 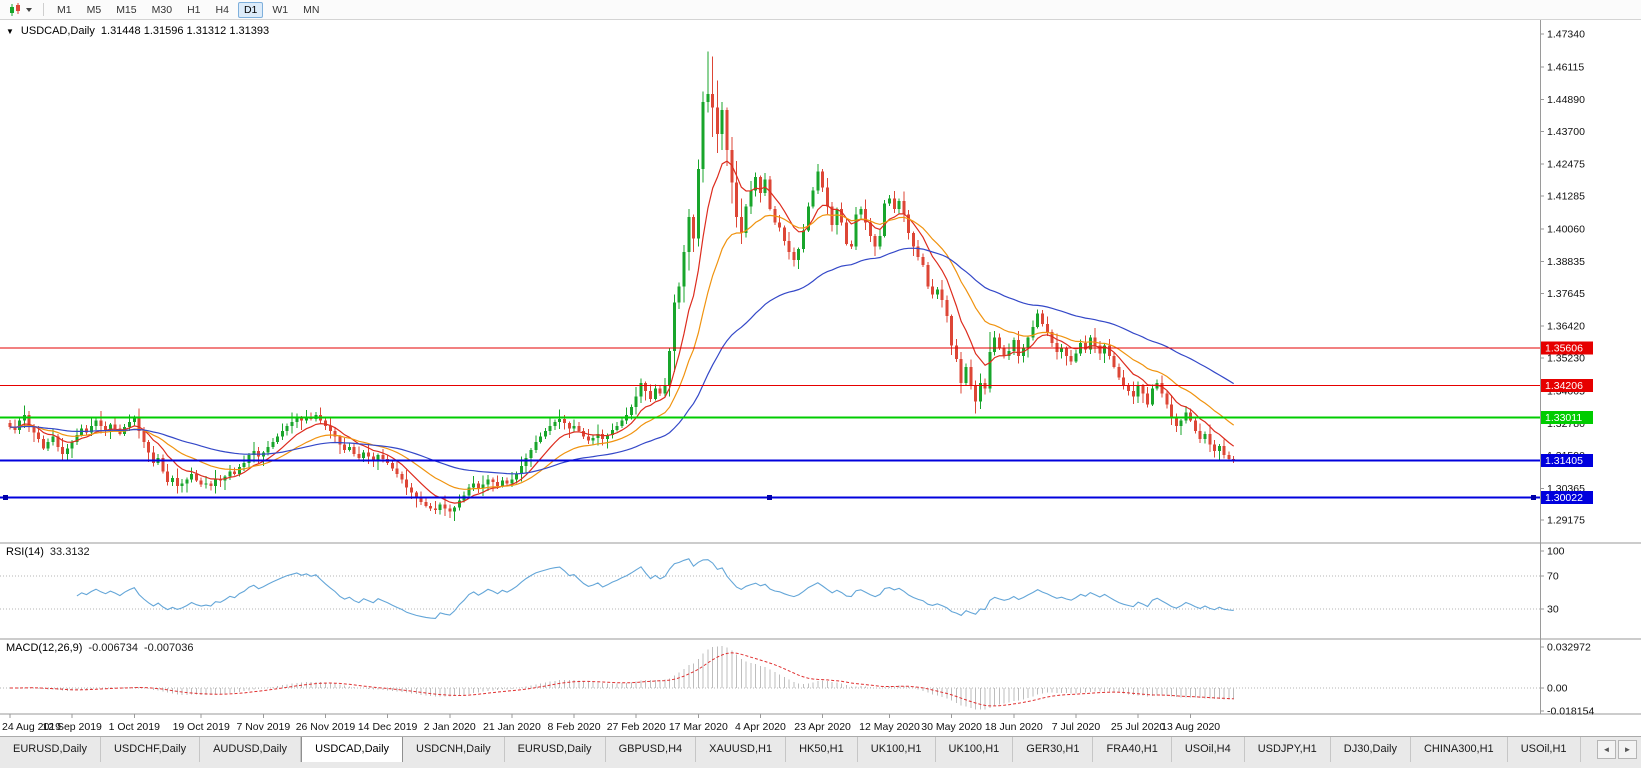 What do you see at coordinates (573, 727) in the screenshot?
I see `svg-text: 8 Feb 2020` at bounding box center [573, 727].